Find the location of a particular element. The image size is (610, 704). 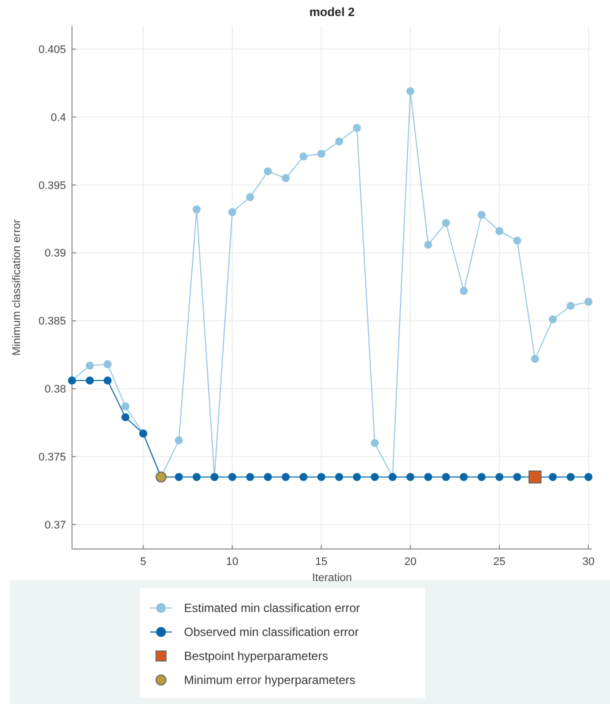

y-axis-title: Minimum classification error is located at coordinates (17, 287).